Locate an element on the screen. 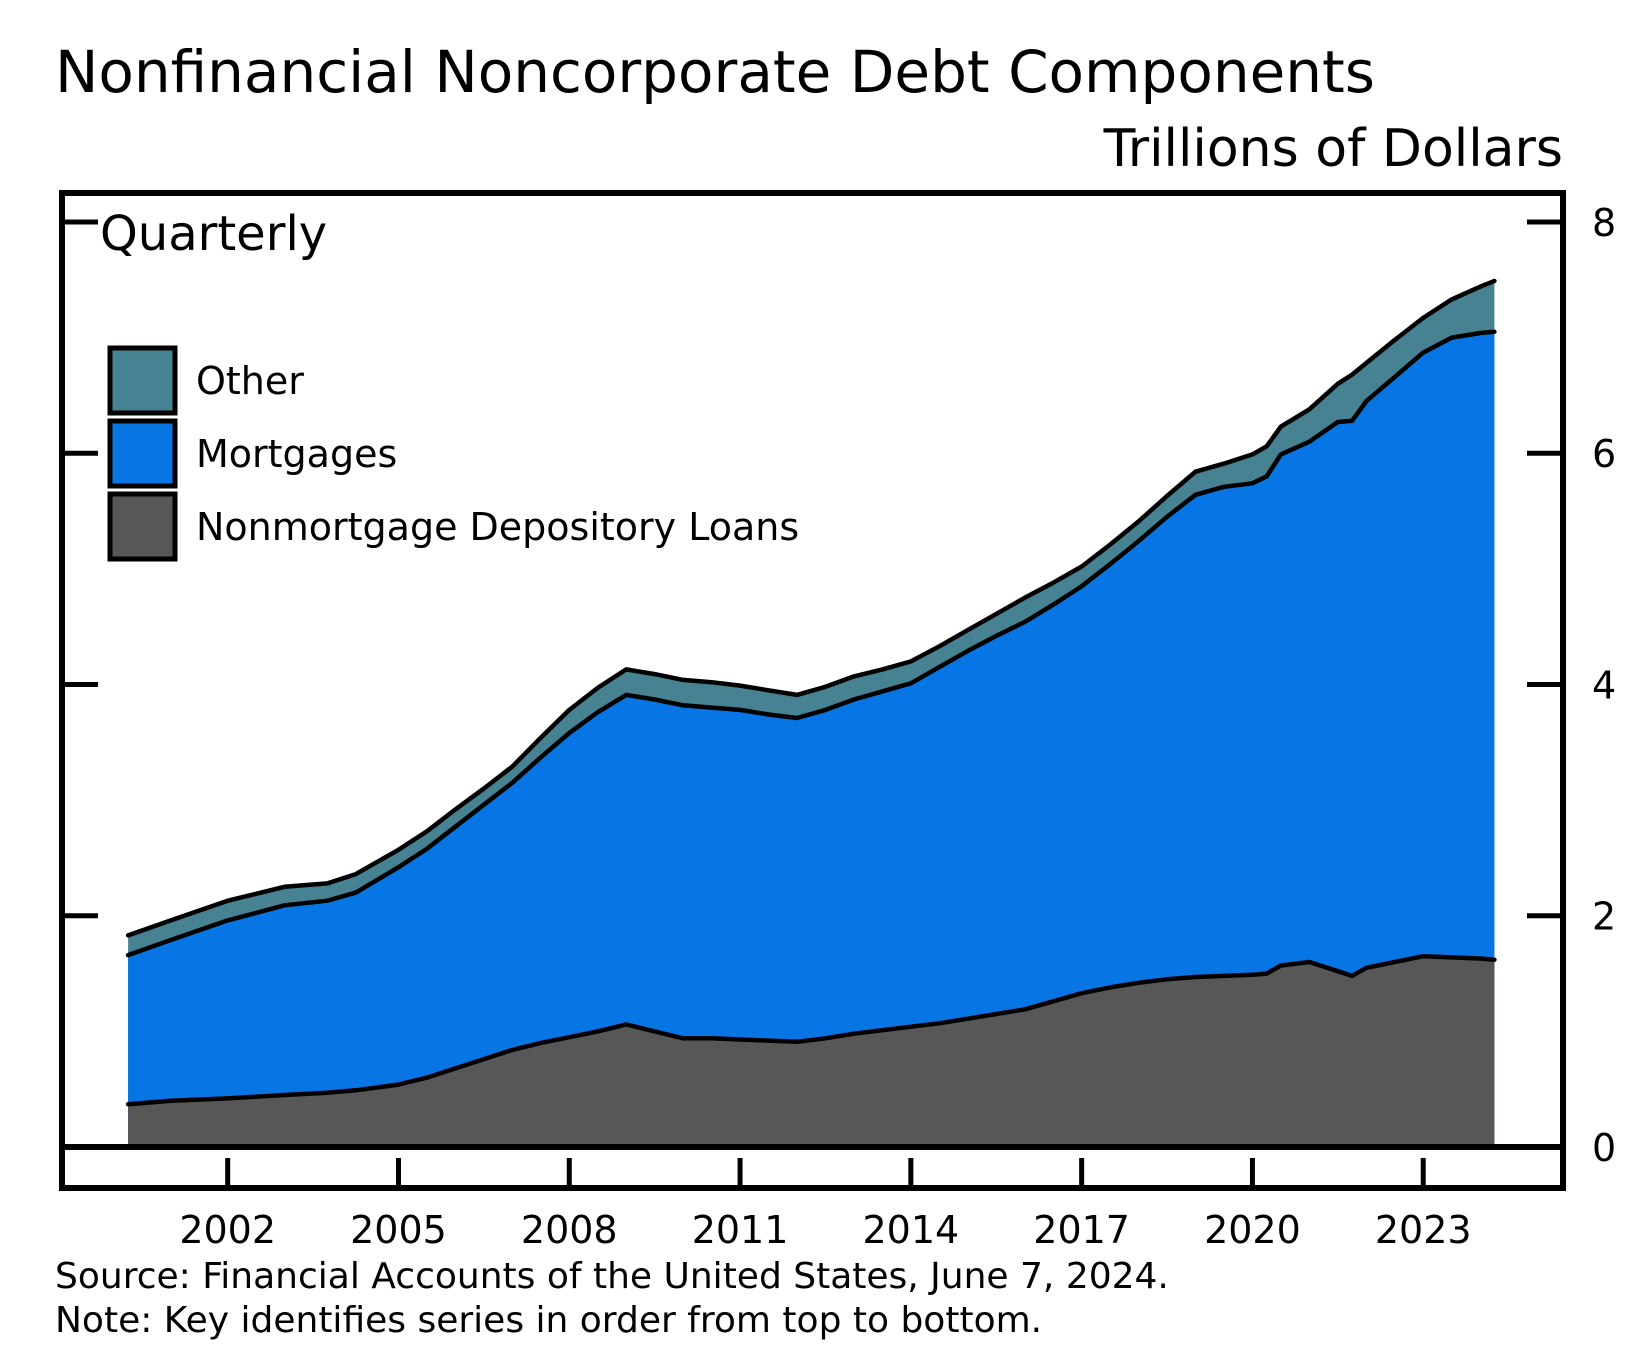  y-tick-label-0: 0 is located at coordinates (1604, 1148).